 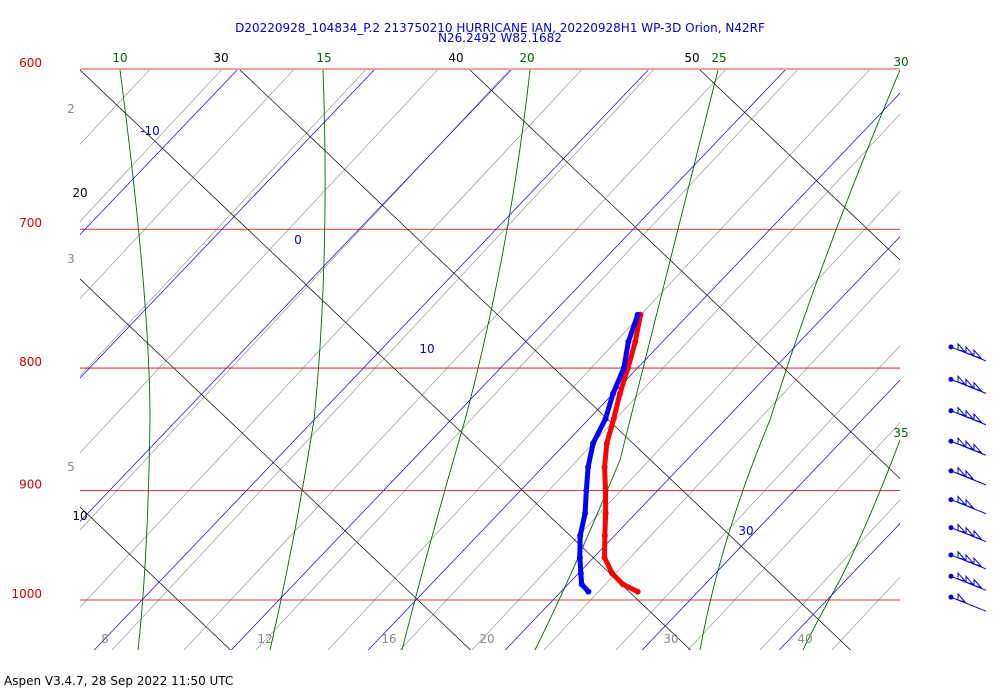 I want to click on pressure-label: 700, so click(x=30, y=223).